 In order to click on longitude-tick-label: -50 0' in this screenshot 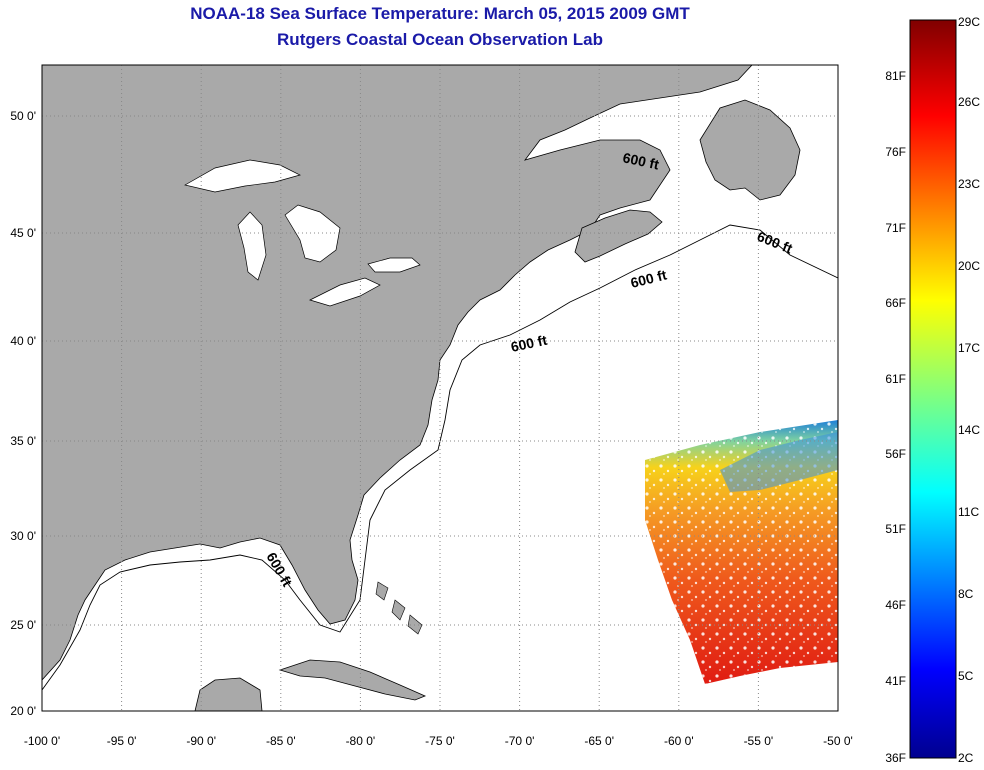, I will do `click(838, 741)`.